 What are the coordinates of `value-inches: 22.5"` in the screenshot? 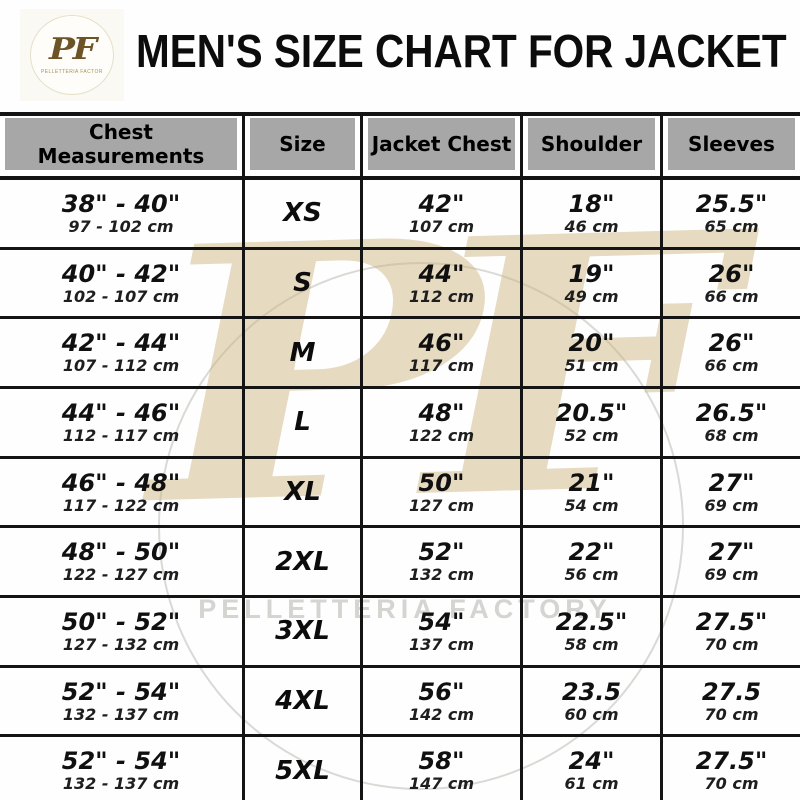 It's located at (591, 621).